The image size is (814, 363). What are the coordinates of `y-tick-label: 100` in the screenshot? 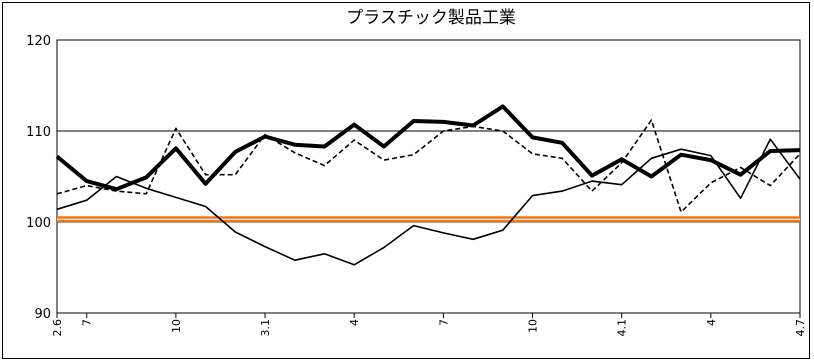 It's located at (38, 223).